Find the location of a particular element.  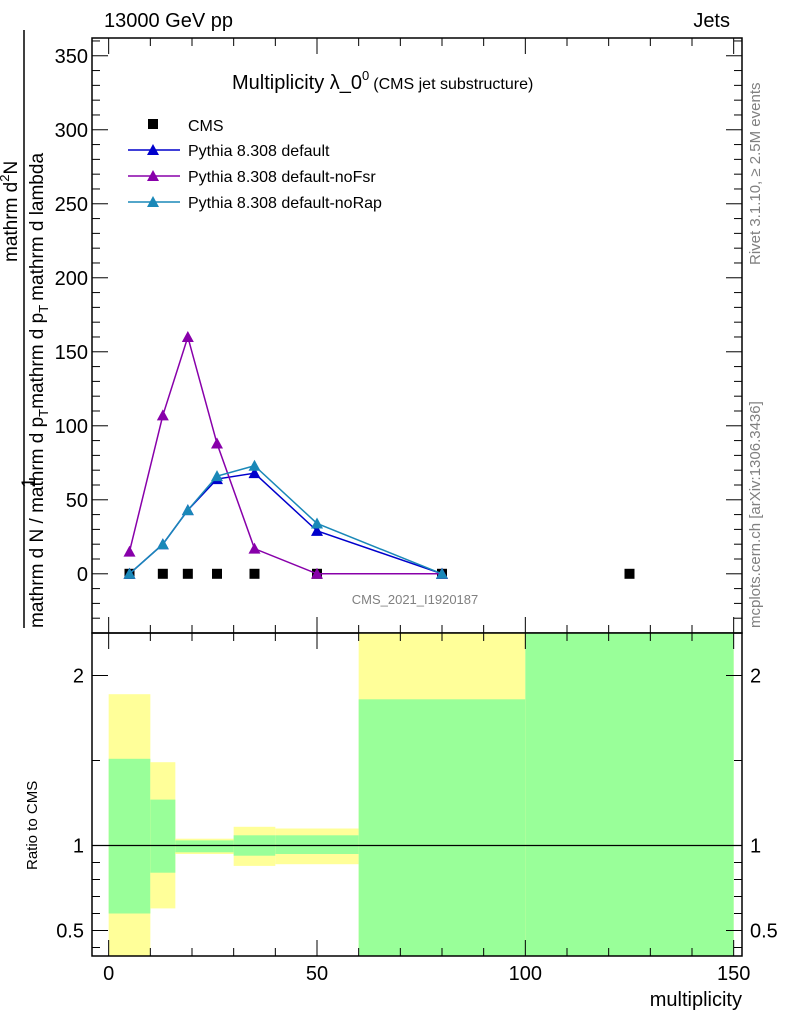

legend-label-default: Pythia 8.308 default is located at coordinates (259, 151).